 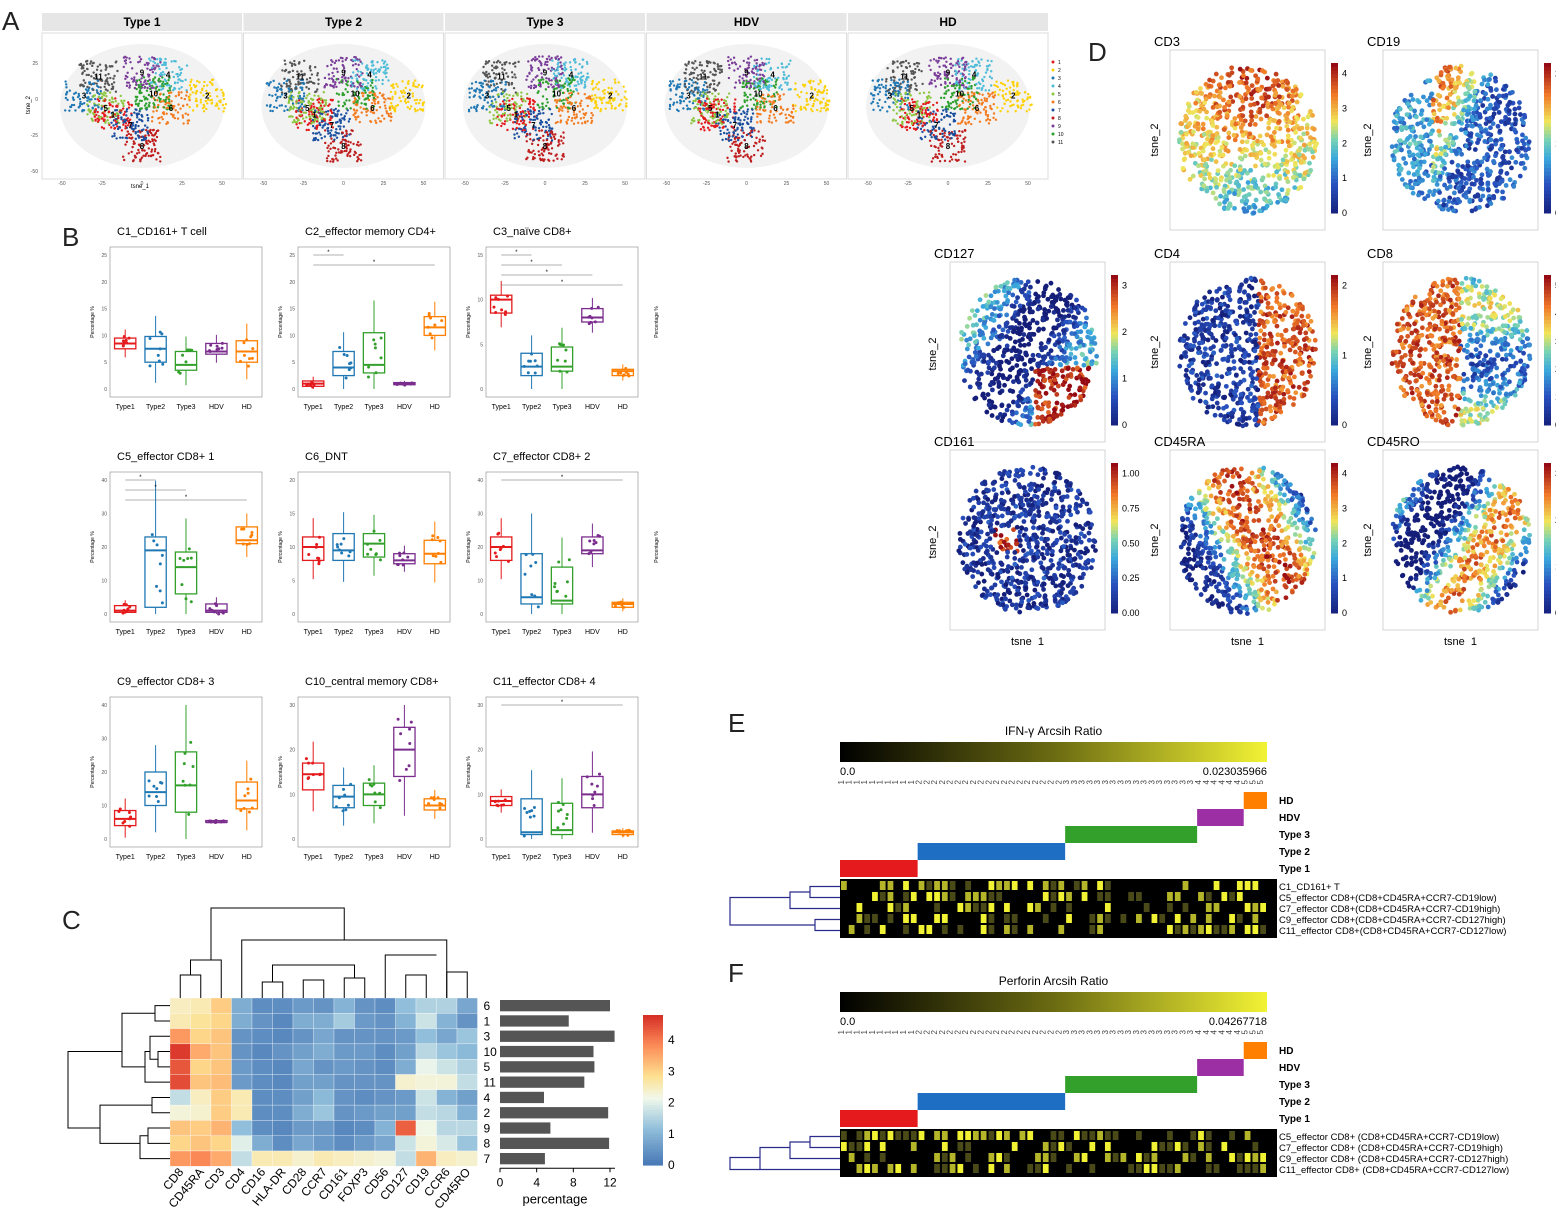 I want to click on y-tick-label: 10, so click(x=292, y=336).